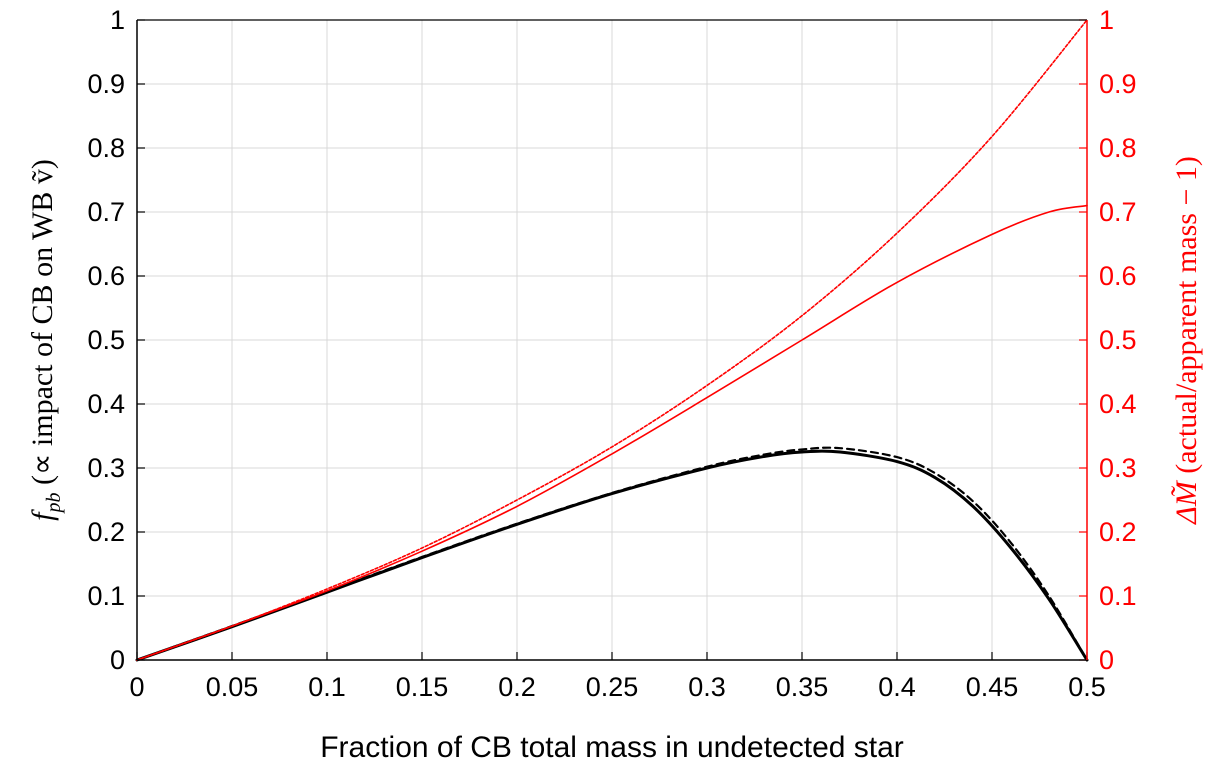 This screenshot has width=1210, height=770. What do you see at coordinates (106, 596) in the screenshot?
I see `y-tick-label: 0.1` at bounding box center [106, 596].